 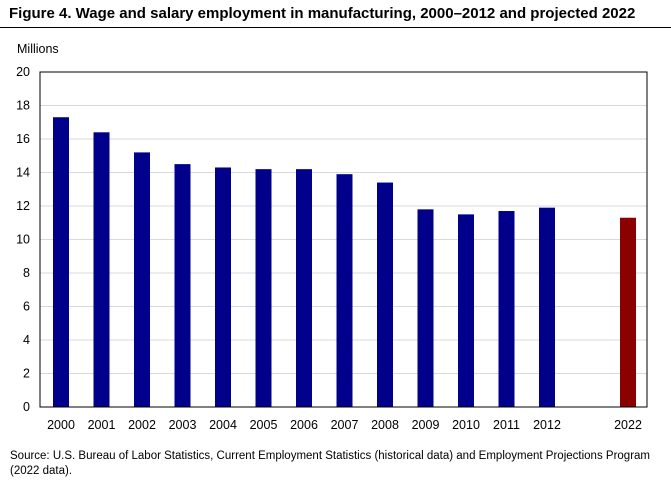 What do you see at coordinates (142, 279) in the screenshot?
I see `bar-2002` at bounding box center [142, 279].